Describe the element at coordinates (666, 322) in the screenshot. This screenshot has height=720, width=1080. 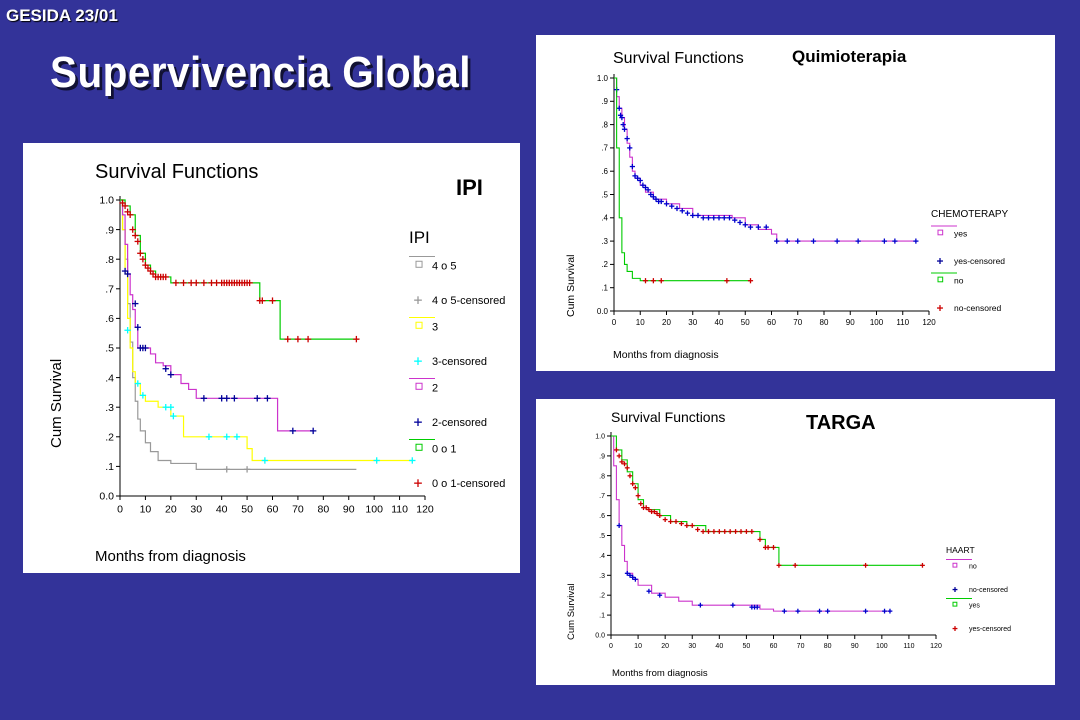
I see `chemo-xtick-label: 20` at that location.